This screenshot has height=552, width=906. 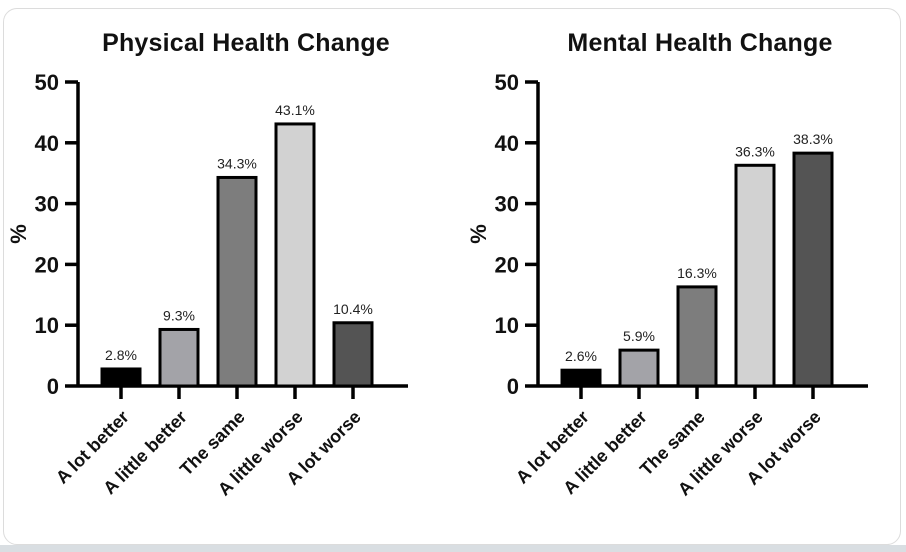 I want to click on bar-value-label: 5.9%, so click(x=639, y=336).